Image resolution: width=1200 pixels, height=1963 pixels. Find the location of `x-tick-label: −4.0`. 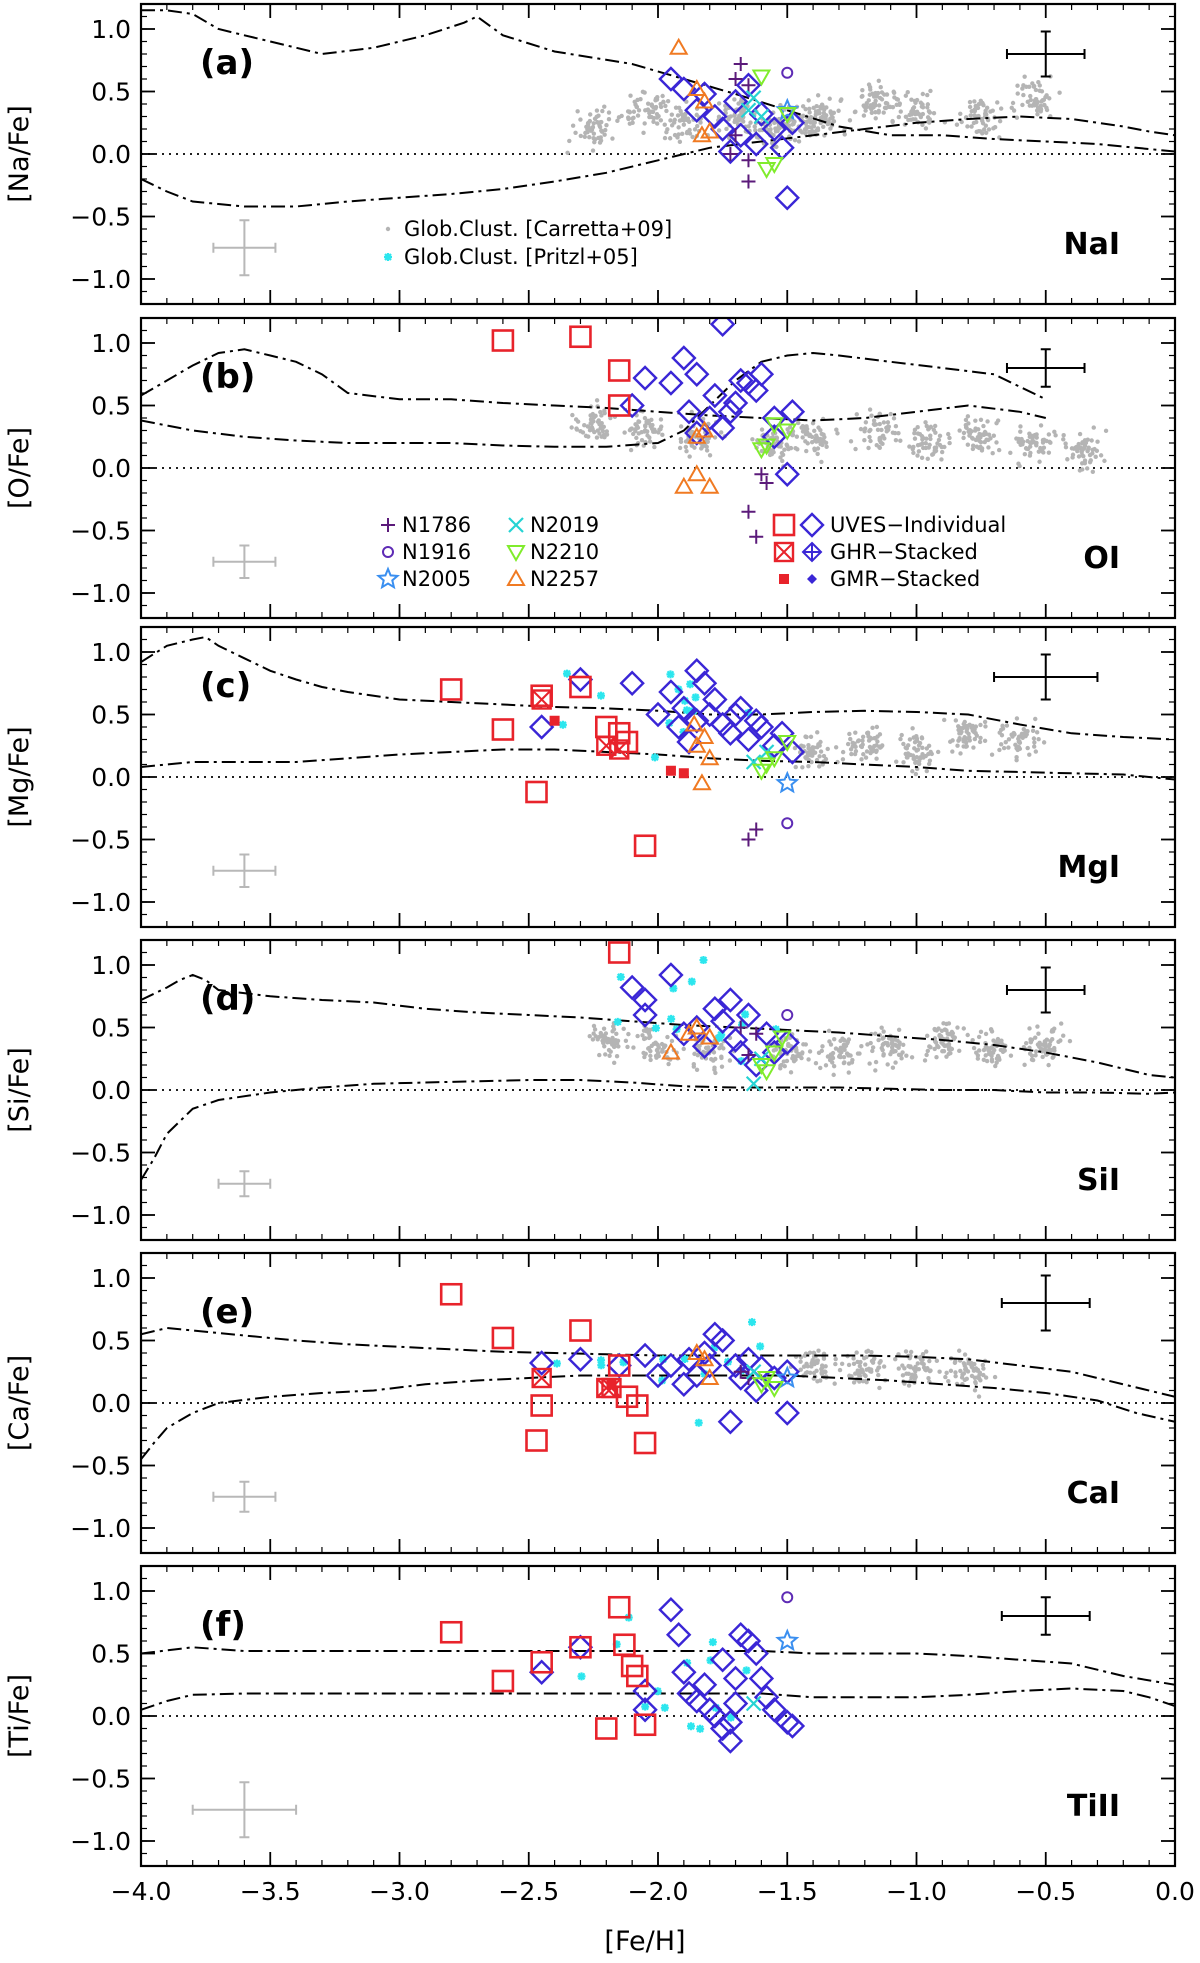

x-tick-label: −4.0 is located at coordinates (141, 1891).